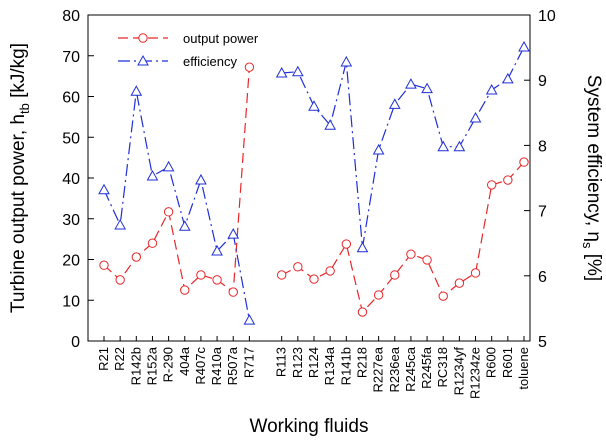 The height and width of the screenshot is (440, 606). I want to click on y-tick-label: 0, so click(75, 342).